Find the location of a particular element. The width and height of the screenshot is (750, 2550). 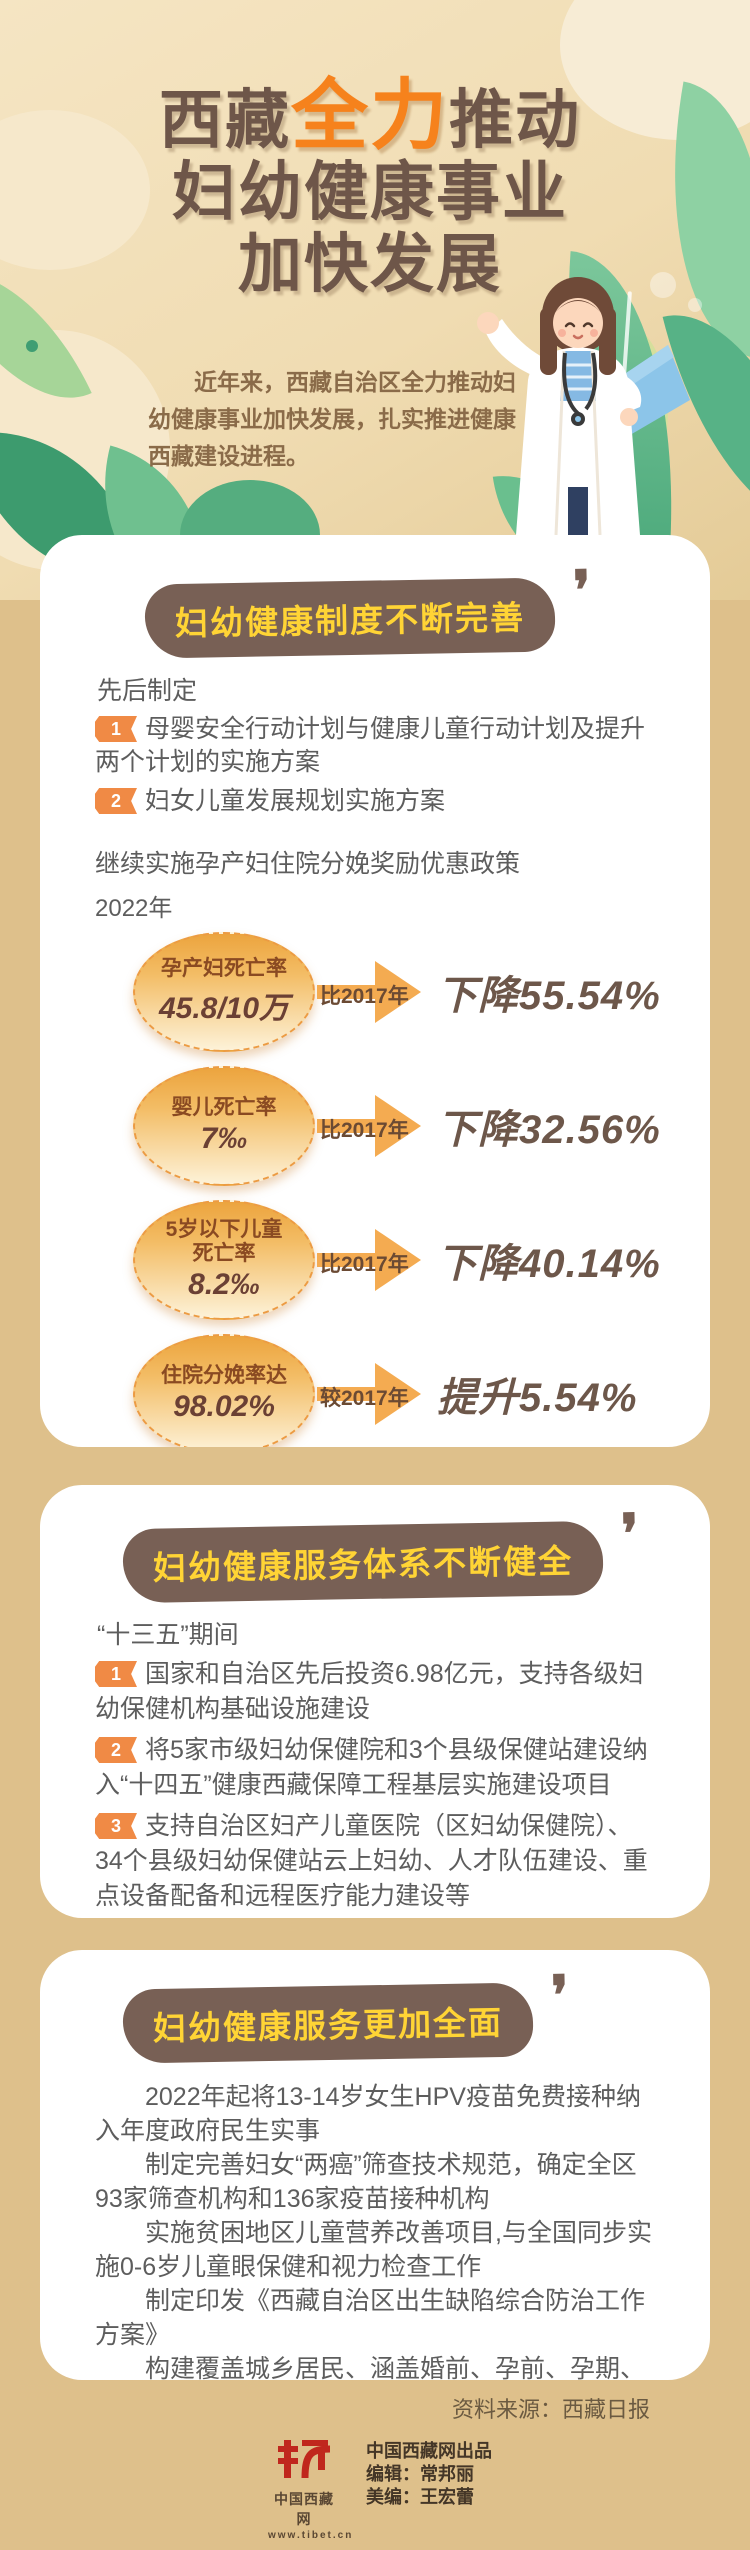

title-line2: 妇幼健康事业 is located at coordinates (370, 192).